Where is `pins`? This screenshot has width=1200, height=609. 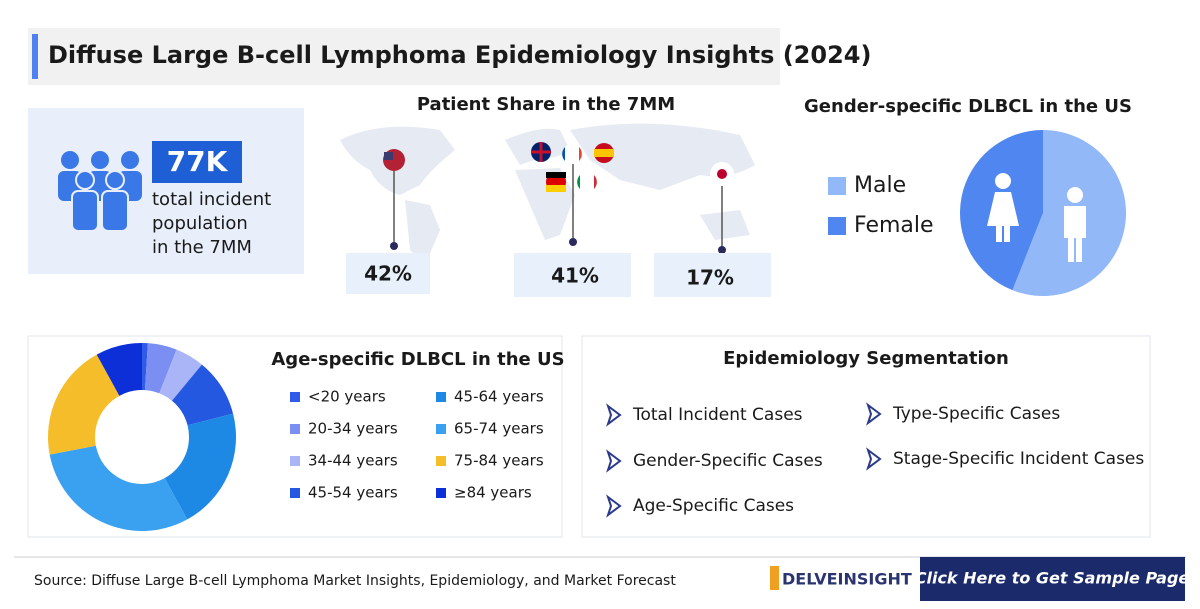
pins is located at coordinates (558, 206).